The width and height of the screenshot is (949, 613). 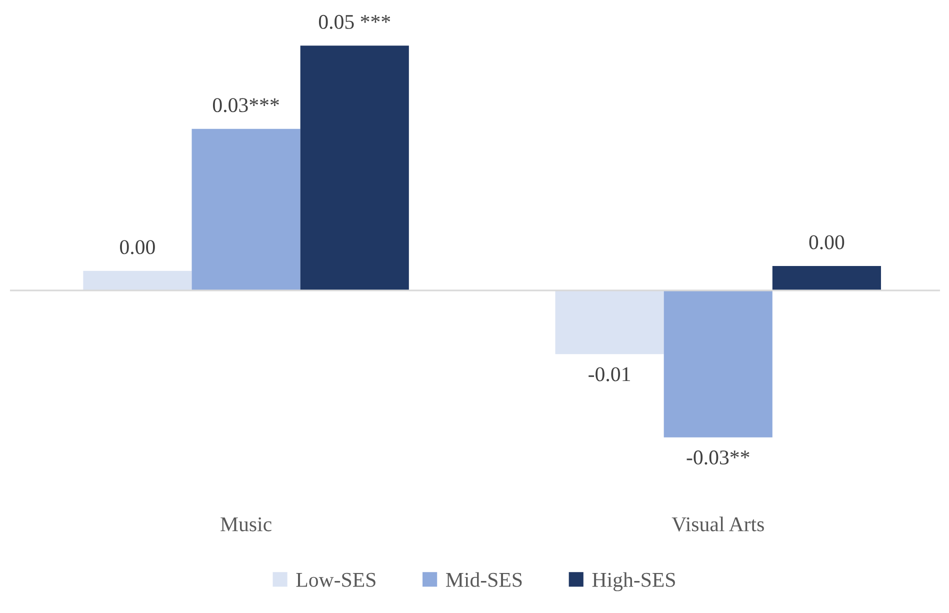 What do you see at coordinates (609, 374) in the screenshot?
I see `data-label: -0.01` at bounding box center [609, 374].